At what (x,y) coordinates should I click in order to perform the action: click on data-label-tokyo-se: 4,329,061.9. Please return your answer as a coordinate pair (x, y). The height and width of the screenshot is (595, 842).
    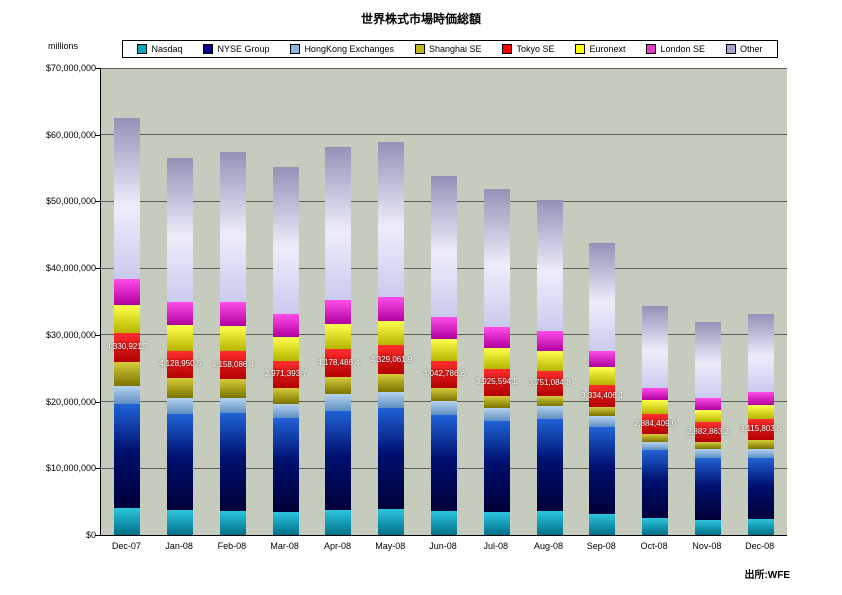
    Looking at the image, I should click on (391, 359).